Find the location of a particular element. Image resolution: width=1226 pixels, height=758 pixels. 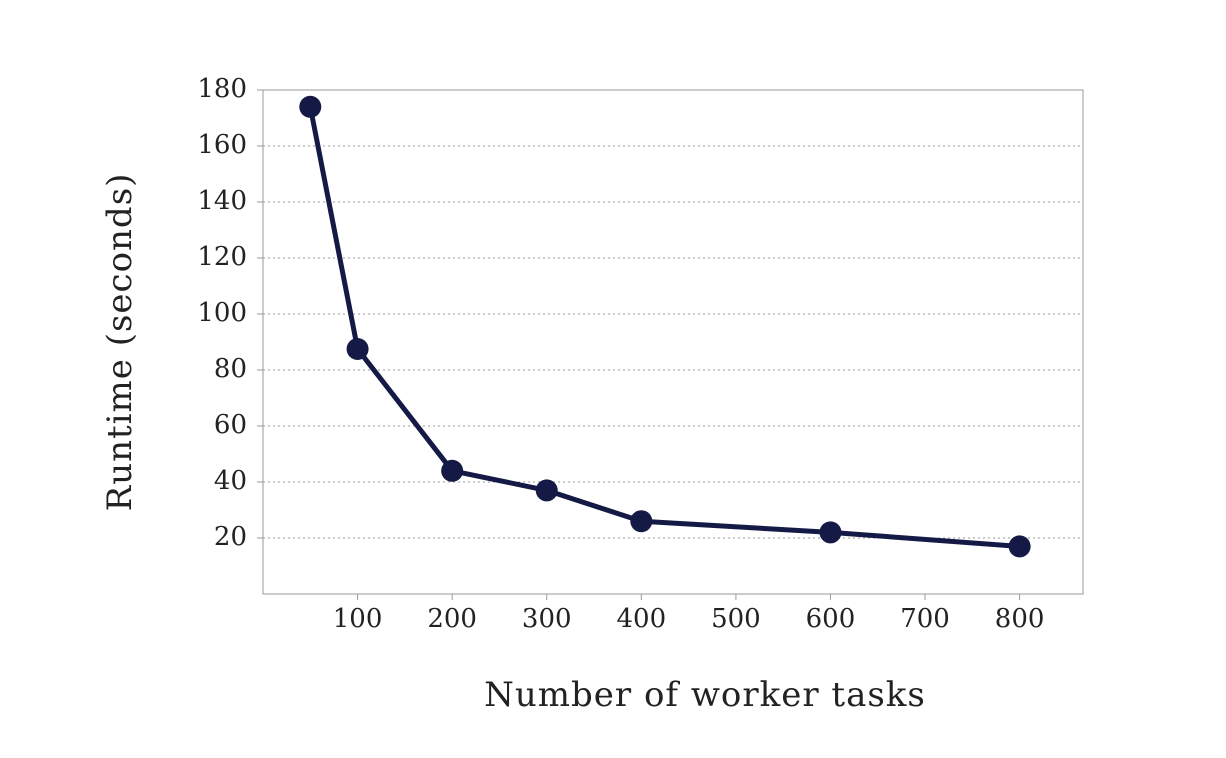

y-tick-label: 60 is located at coordinates (230, 425).